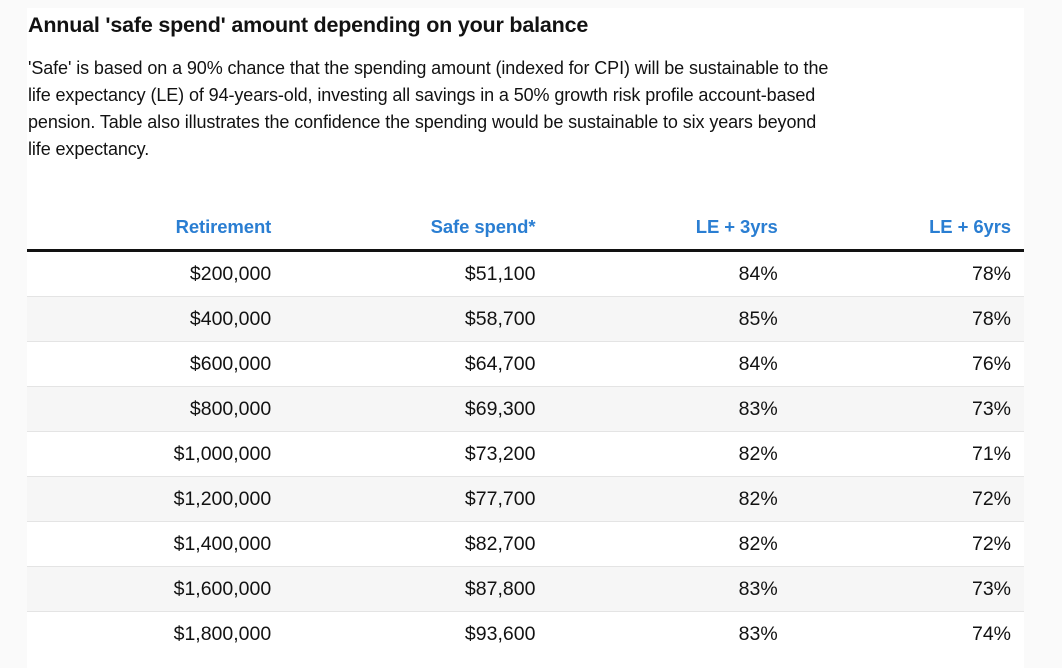 The width and height of the screenshot is (1062, 668). Describe the element at coordinates (669, 319) in the screenshot. I see `cell-le-3yrs: 85%` at that location.